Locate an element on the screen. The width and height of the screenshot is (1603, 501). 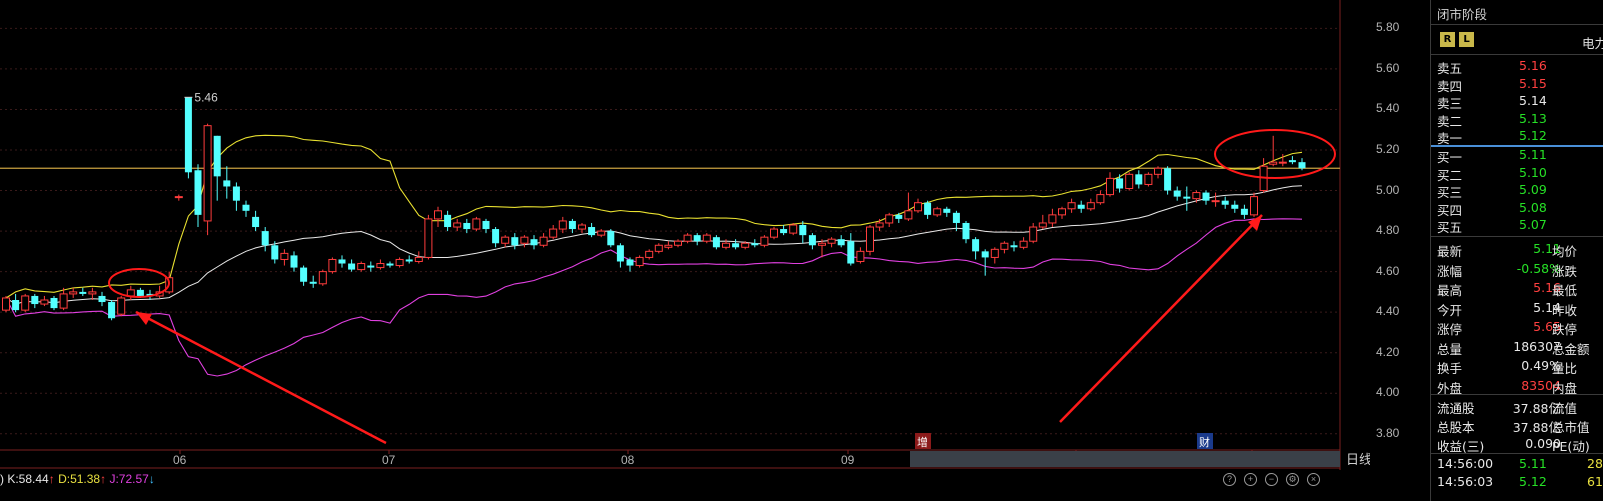
fundamental-label: 总股本 is located at coordinates (1456, 427).